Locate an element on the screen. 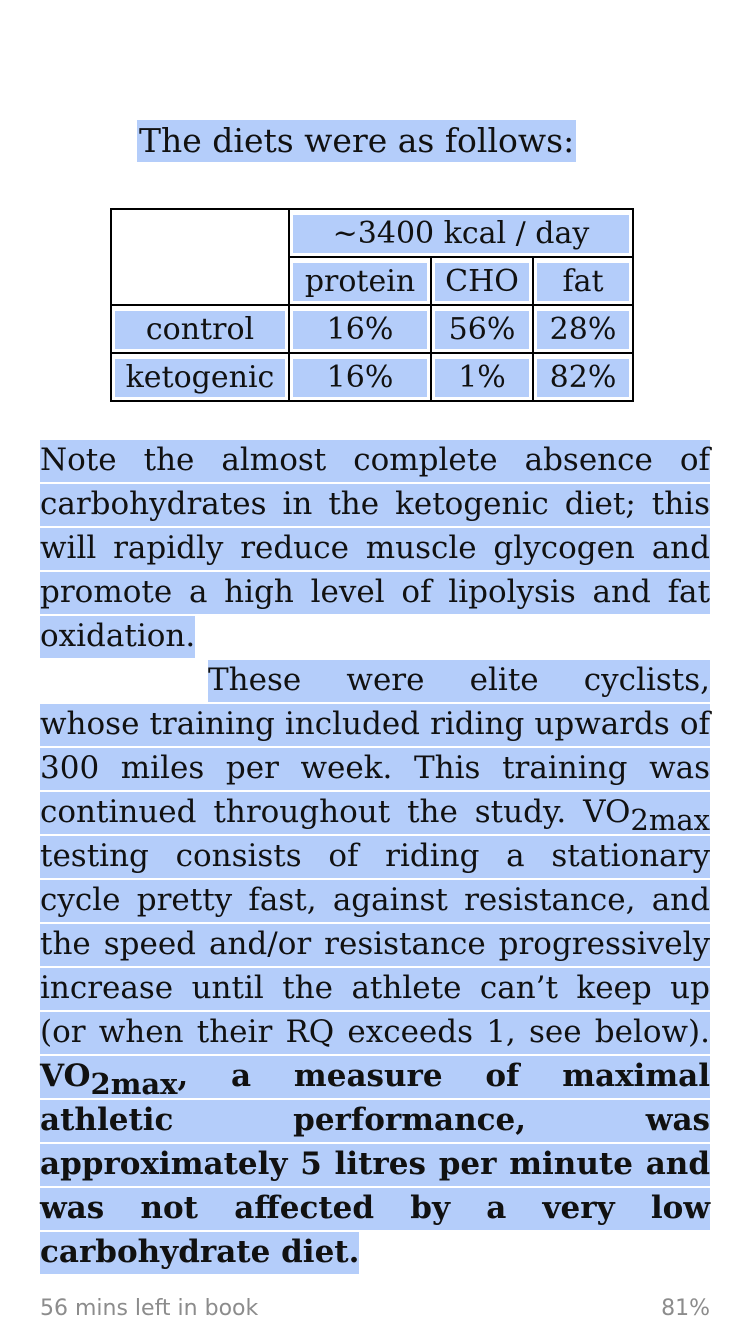  table-subheader-row: protein CHO fat is located at coordinates (372, 281).